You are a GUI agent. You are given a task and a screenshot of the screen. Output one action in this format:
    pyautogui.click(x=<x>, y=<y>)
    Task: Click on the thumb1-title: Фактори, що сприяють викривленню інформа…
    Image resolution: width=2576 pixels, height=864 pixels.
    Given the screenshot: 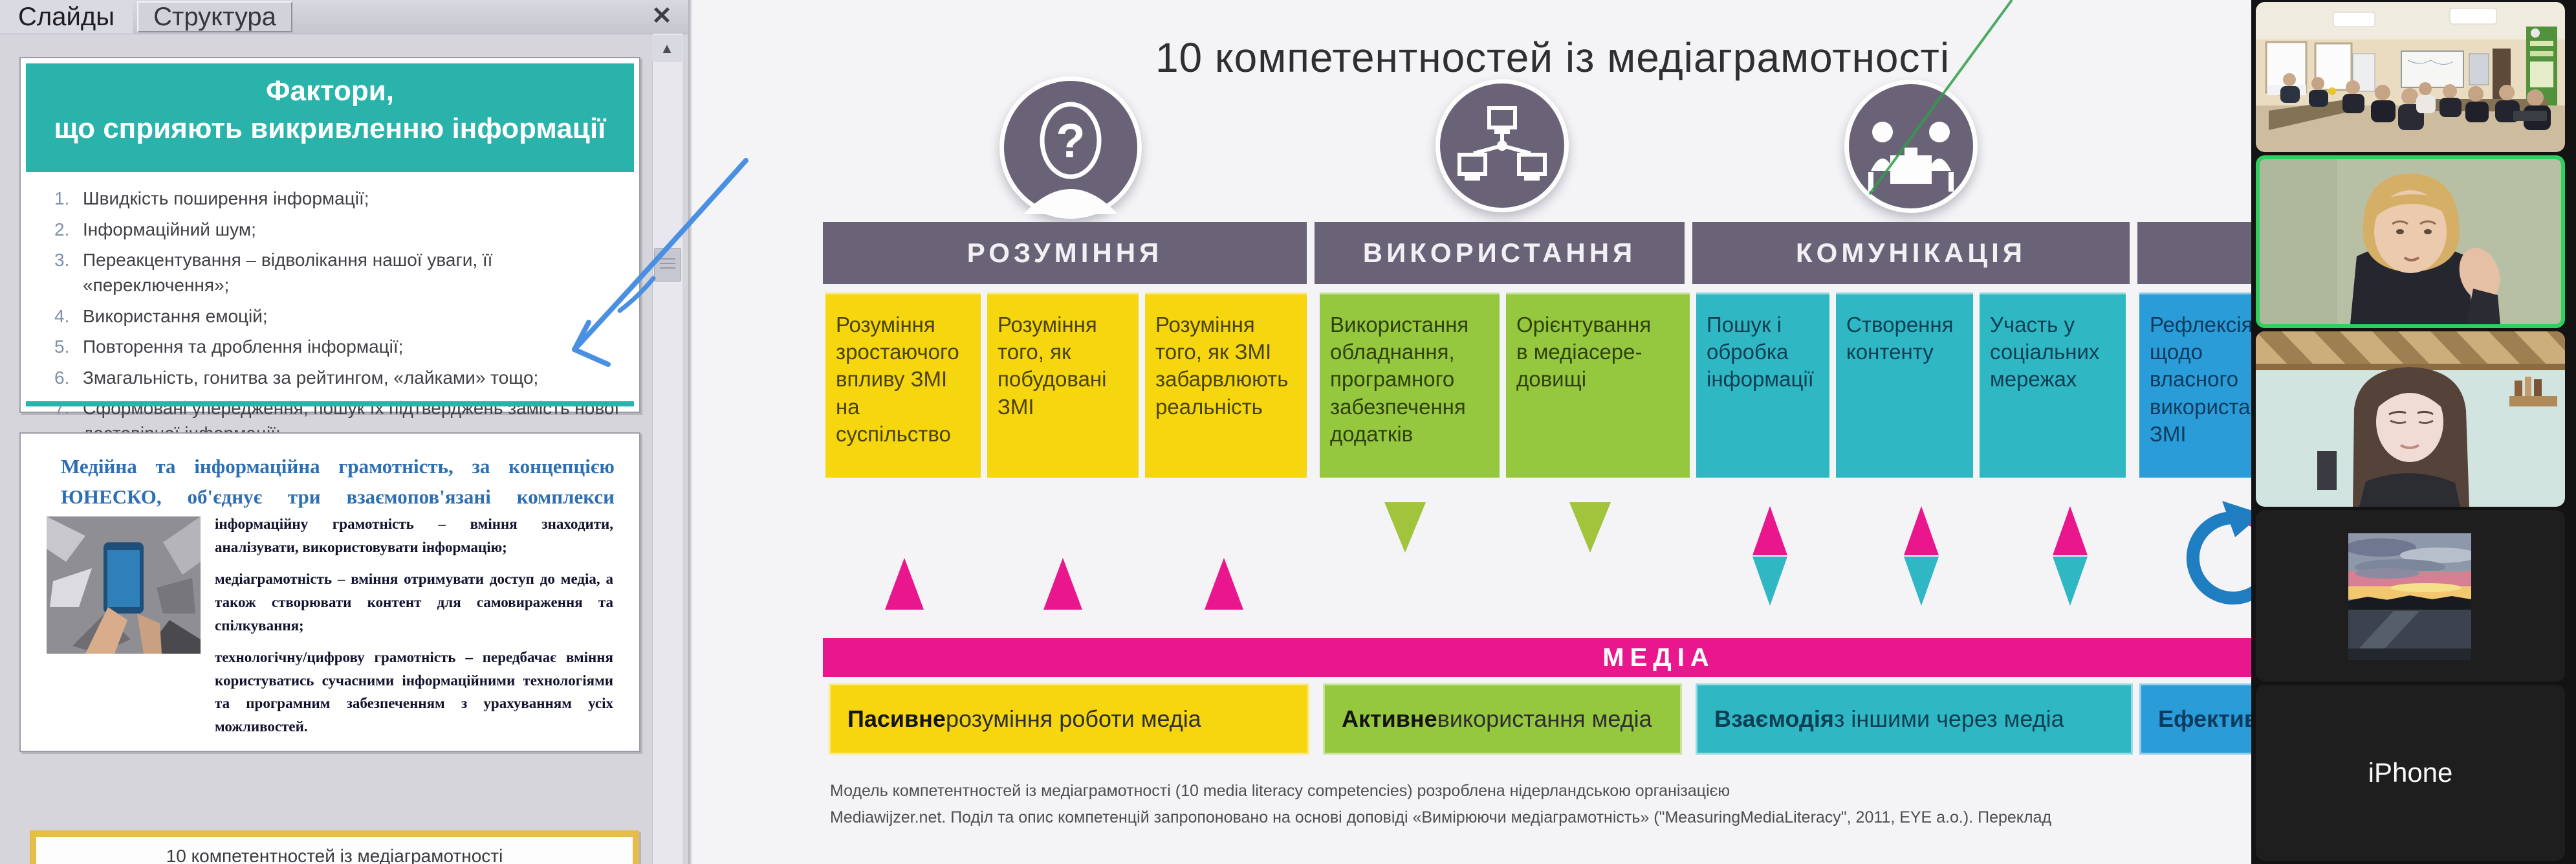 What is the action you would take?
    pyautogui.click(x=330, y=117)
    